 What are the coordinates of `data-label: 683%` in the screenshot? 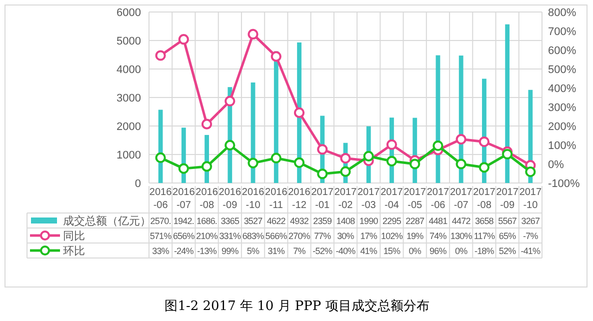 It's located at (253, 236).